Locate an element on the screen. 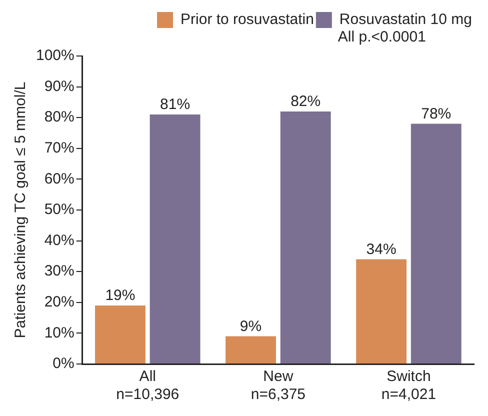 The height and width of the screenshot is (416, 488). text: All p.<0.0001 is located at coordinates (382, 37).